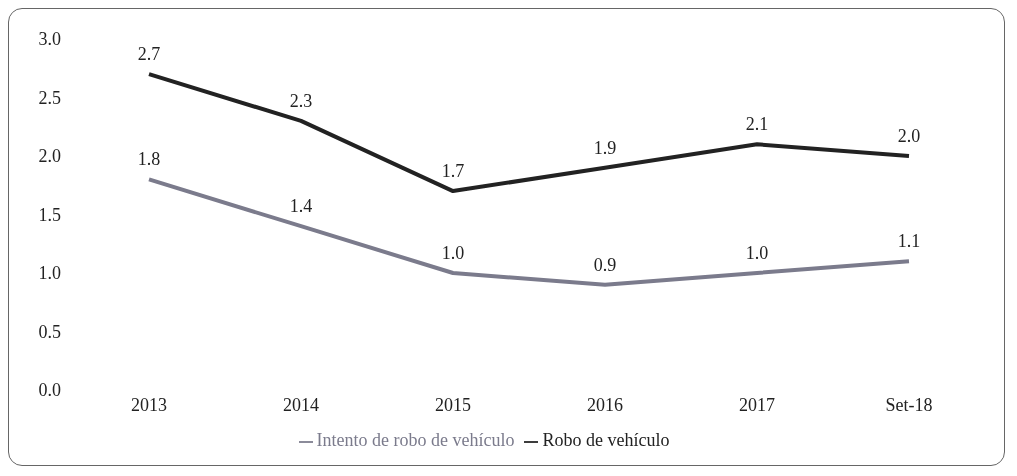 The width and height of the screenshot is (1017, 476). I want to click on x-tick-label: Set-18, so click(909, 404).